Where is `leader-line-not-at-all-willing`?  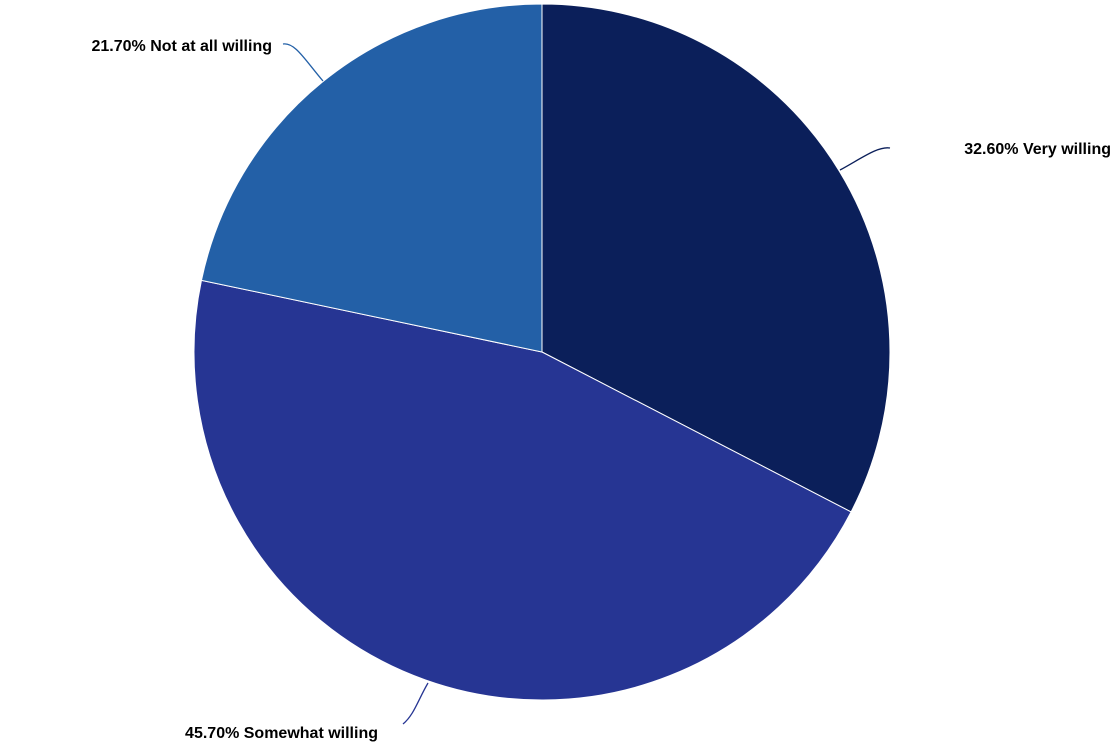
leader-line-not-at-all-willing is located at coordinates (303, 62).